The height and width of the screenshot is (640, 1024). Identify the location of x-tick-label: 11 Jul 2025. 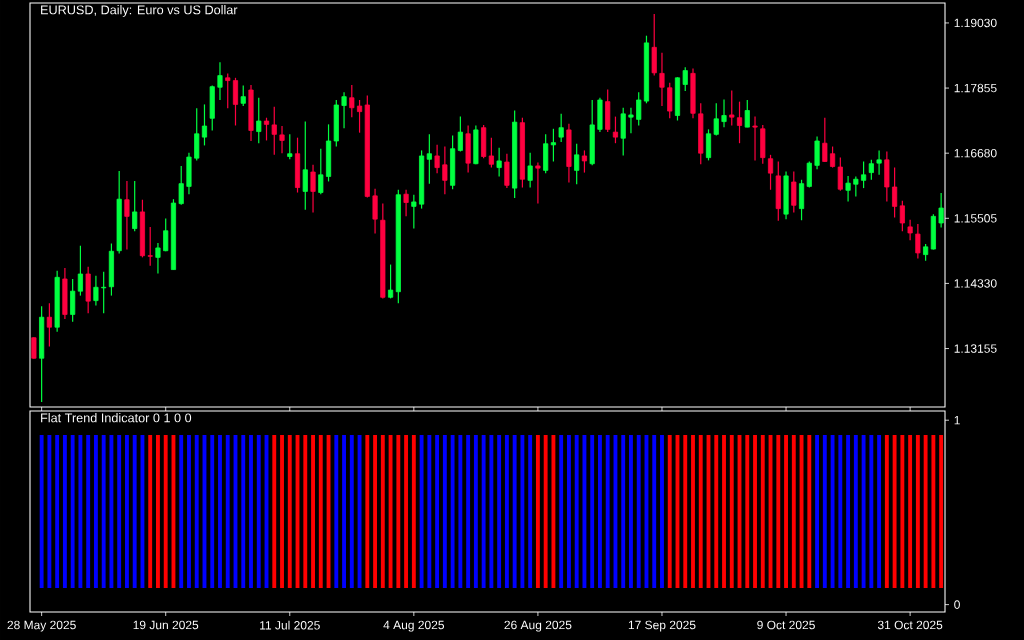
(290, 625).